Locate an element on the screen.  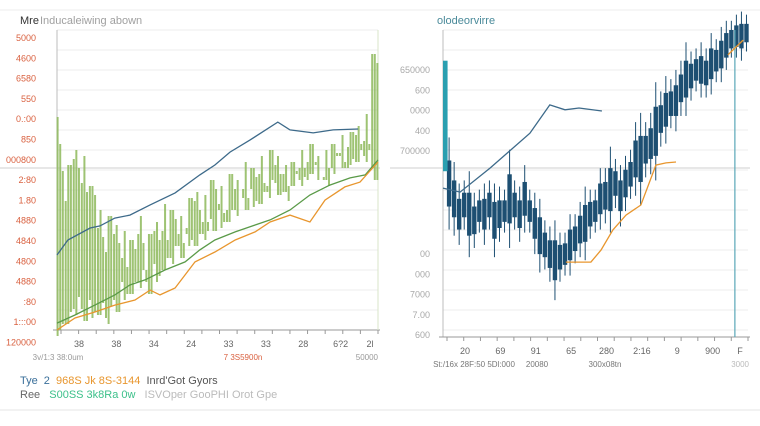
x-tick-label: 91 is located at coordinates (536, 351).